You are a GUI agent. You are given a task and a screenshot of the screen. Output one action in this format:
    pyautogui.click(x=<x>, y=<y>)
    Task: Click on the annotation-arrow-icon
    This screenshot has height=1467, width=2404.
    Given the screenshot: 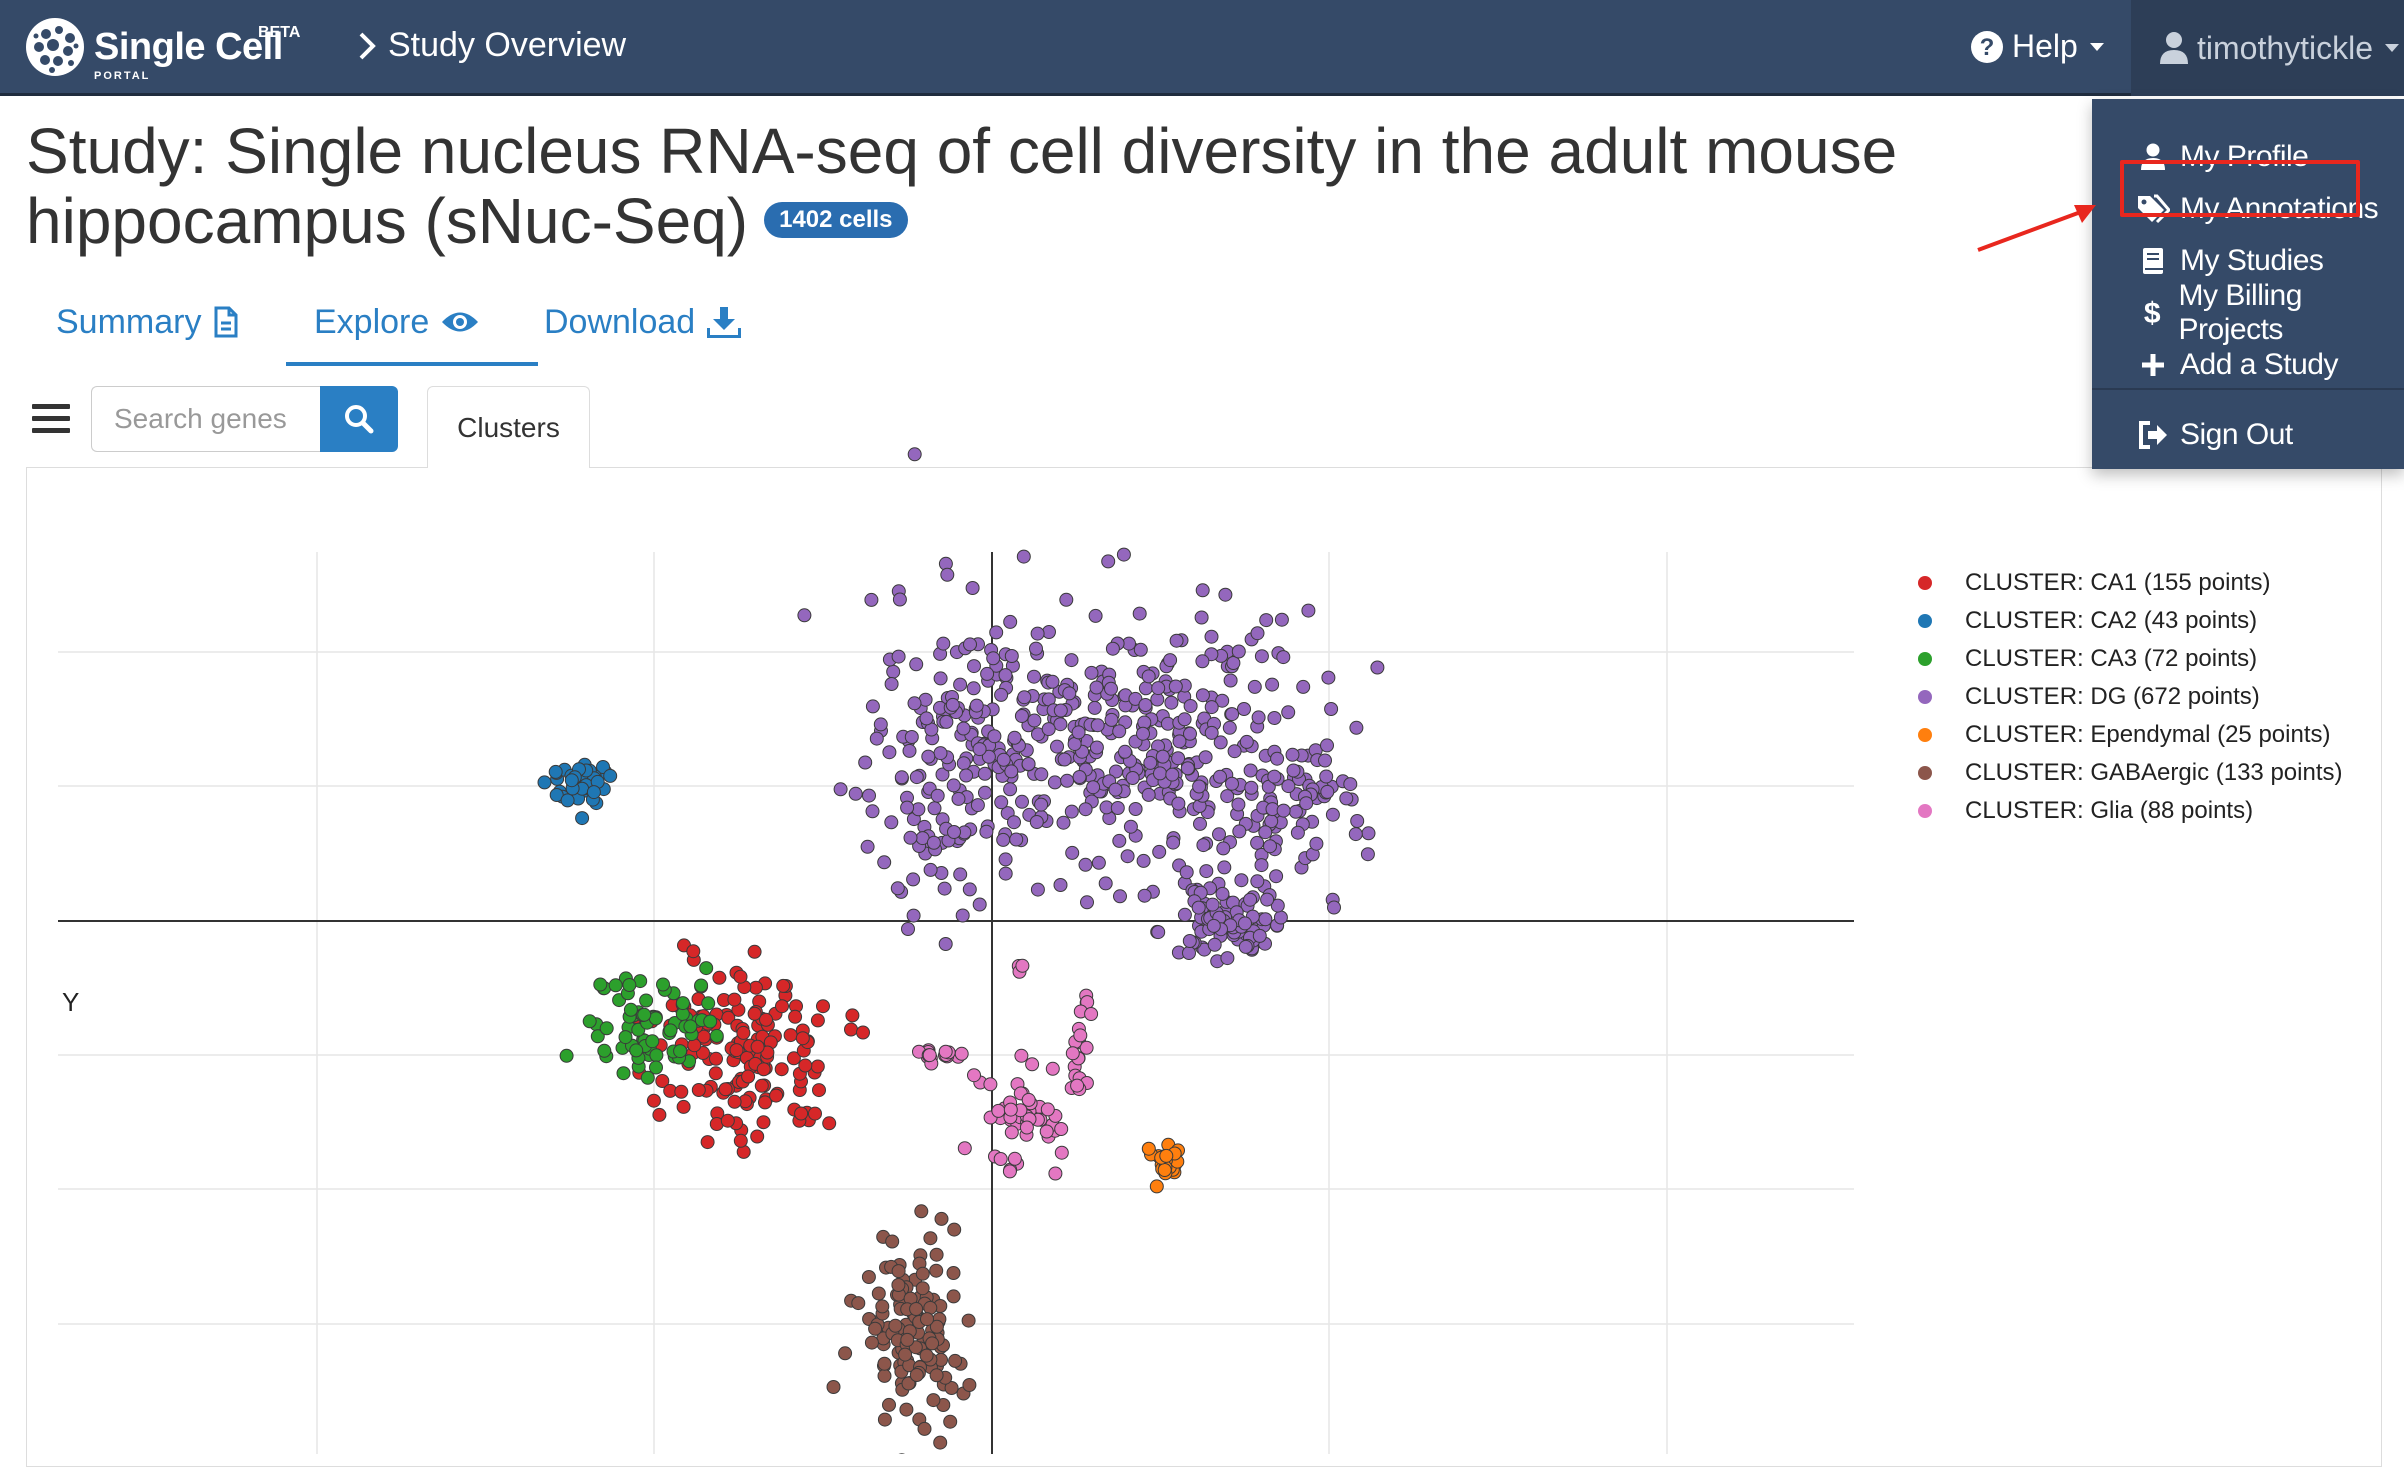 What is the action you would take?
    pyautogui.click(x=2040, y=225)
    